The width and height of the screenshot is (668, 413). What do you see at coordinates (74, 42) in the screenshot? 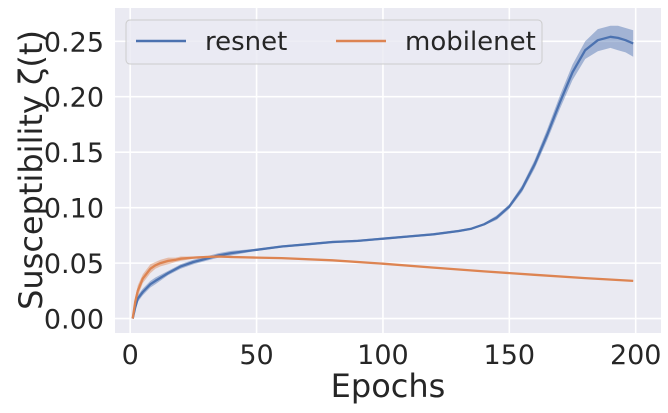
I see `y-tick-label: 0.25` at bounding box center [74, 42].